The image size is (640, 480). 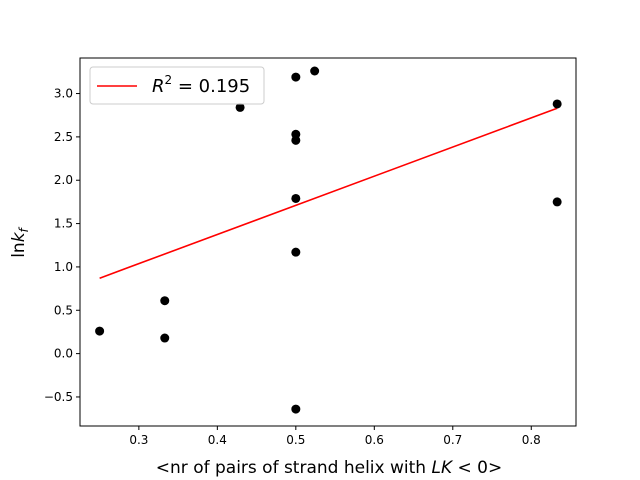 I want to click on legend: R2 = 0.195, so click(x=177, y=85).